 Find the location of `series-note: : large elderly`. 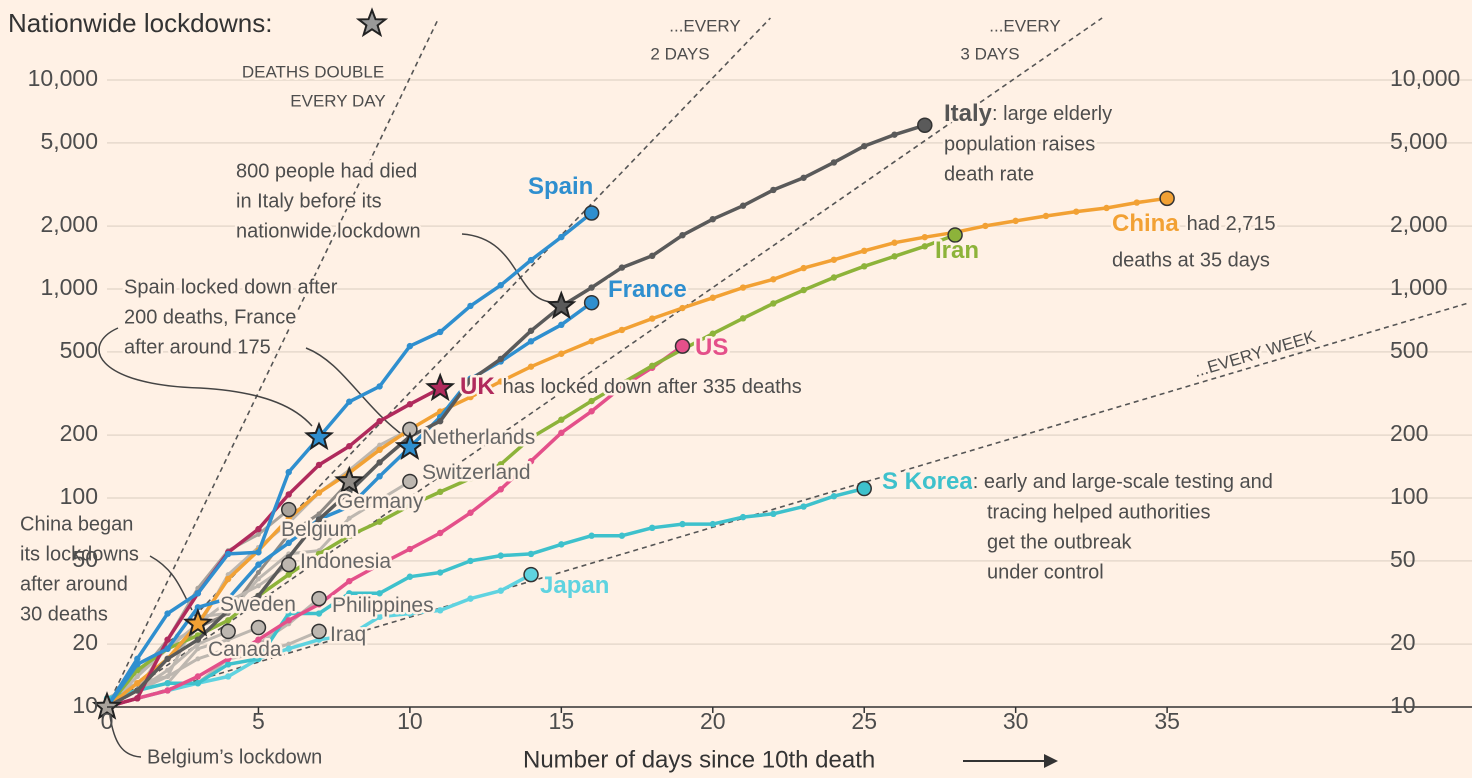

series-note: : large elderly is located at coordinates (1052, 114).